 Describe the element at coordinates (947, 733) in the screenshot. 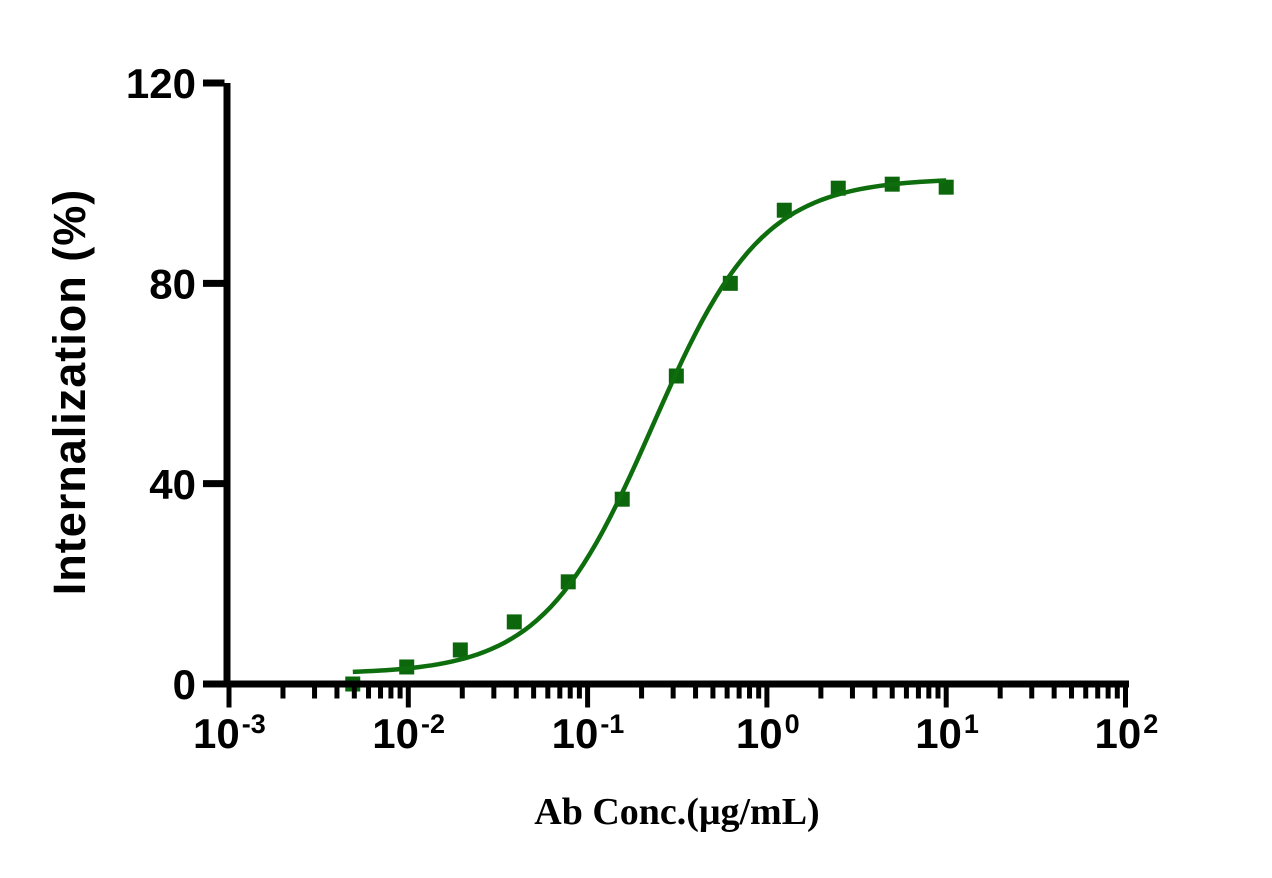

I see `x-tick-label: 101` at that location.